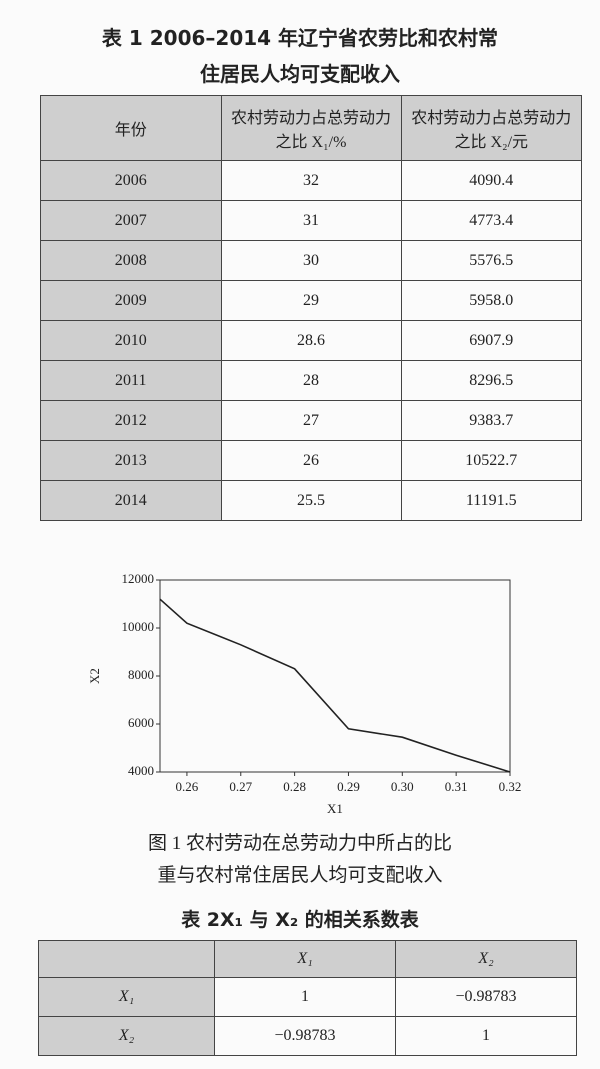 The height and width of the screenshot is (1069, 600). I want to click on table-cell: 32, so click(311, 180).